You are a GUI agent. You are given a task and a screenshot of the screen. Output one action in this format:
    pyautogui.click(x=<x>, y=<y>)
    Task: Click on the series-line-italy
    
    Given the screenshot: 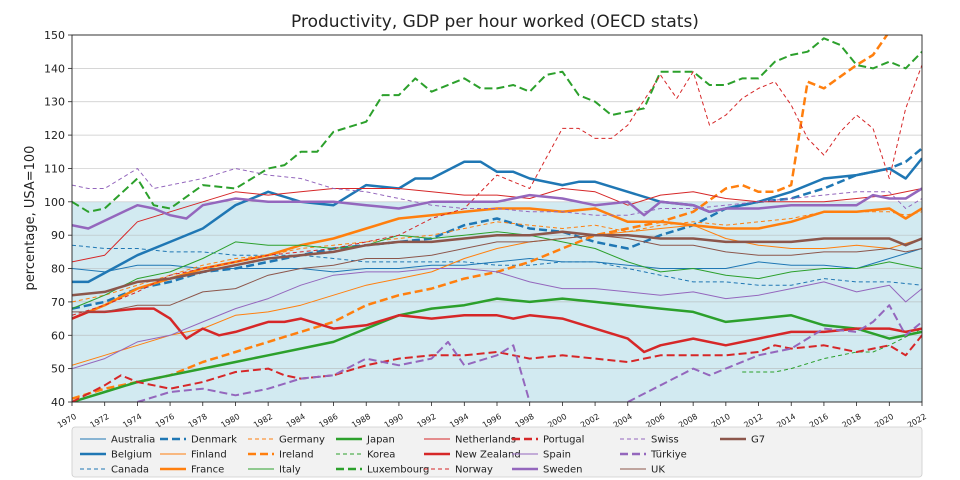 What is the action you would take?
    pyautogui.click(x=497, y=270)
    